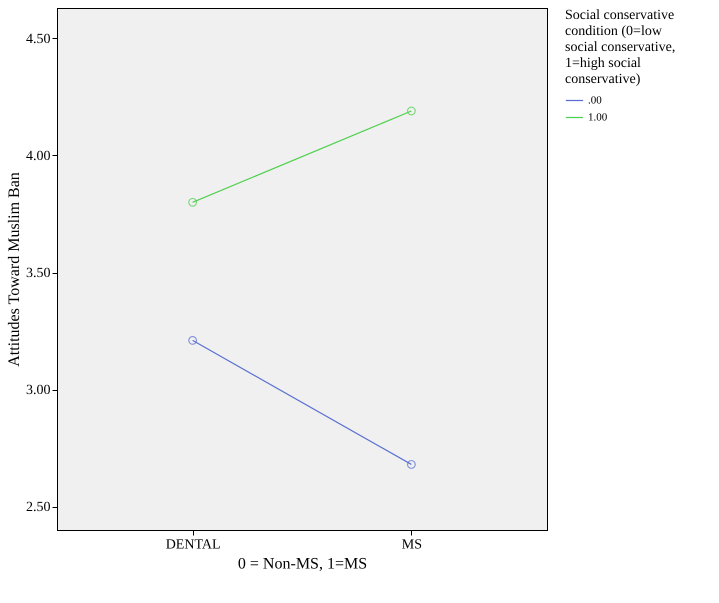  What do you see at coordinates (598, 118) in the screenshot?
I see `legend-label: 1.00` at bounding box center [598, 118].